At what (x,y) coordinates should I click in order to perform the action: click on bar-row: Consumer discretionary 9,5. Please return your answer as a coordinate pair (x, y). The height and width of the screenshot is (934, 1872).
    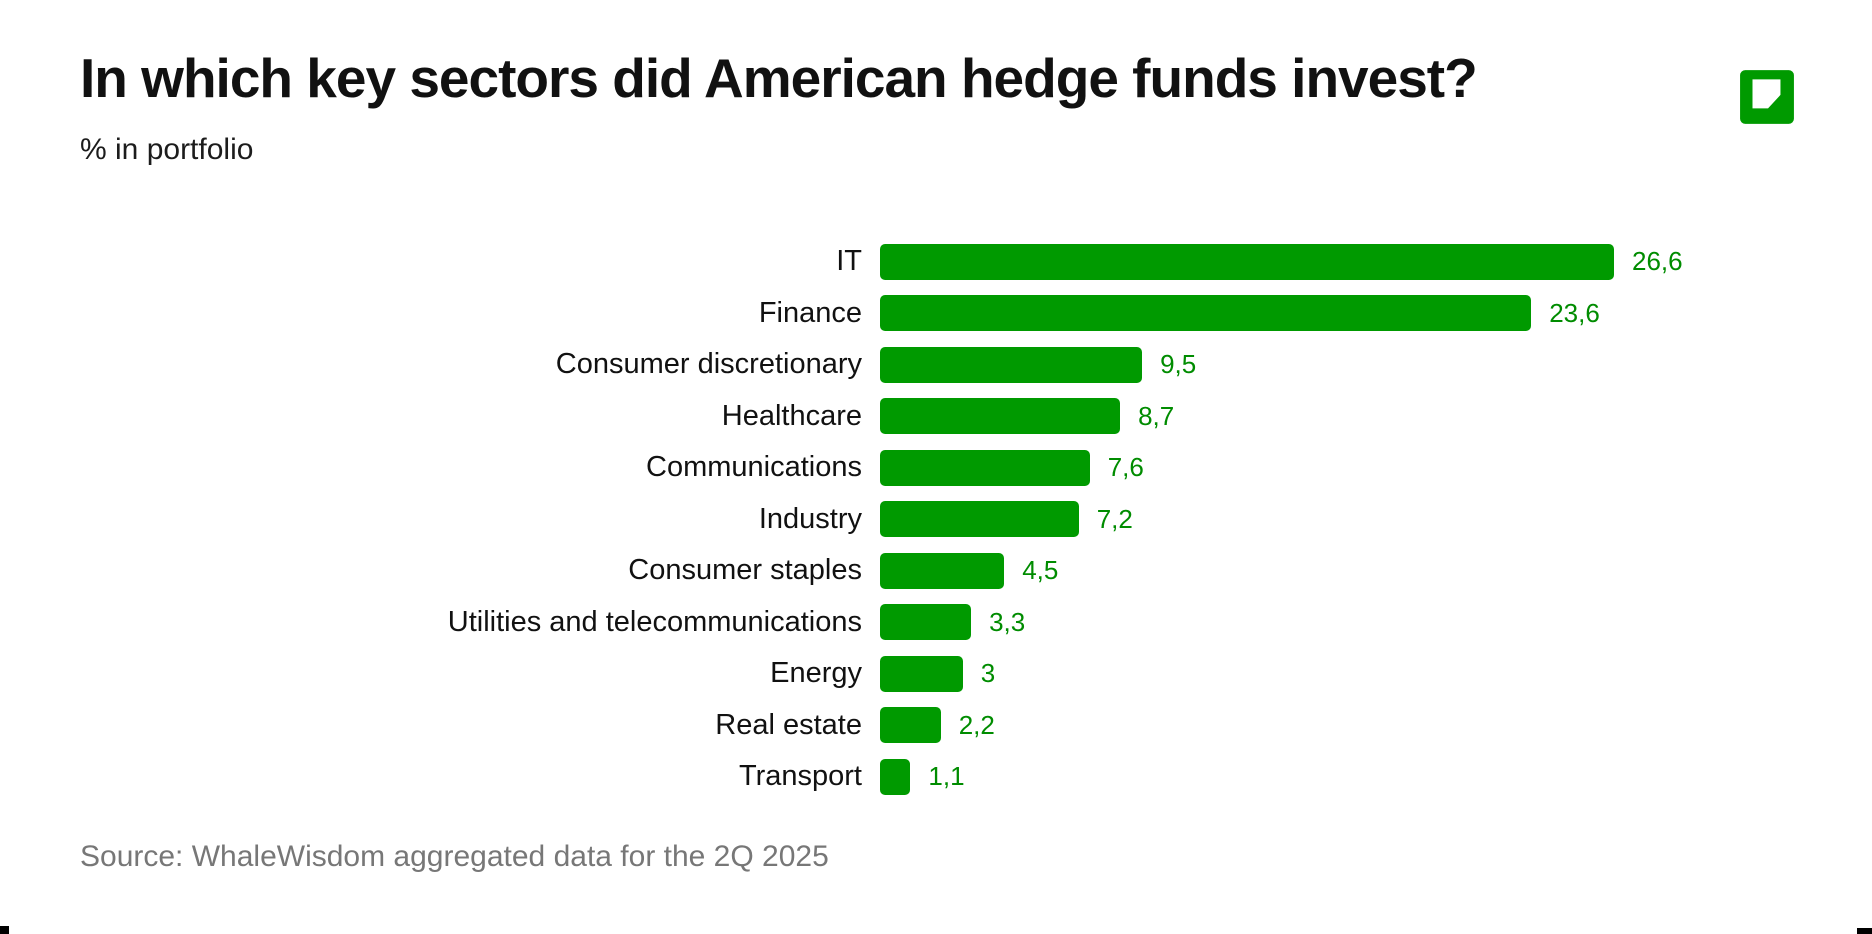
    Looking at the image, I should click on (976, 365).